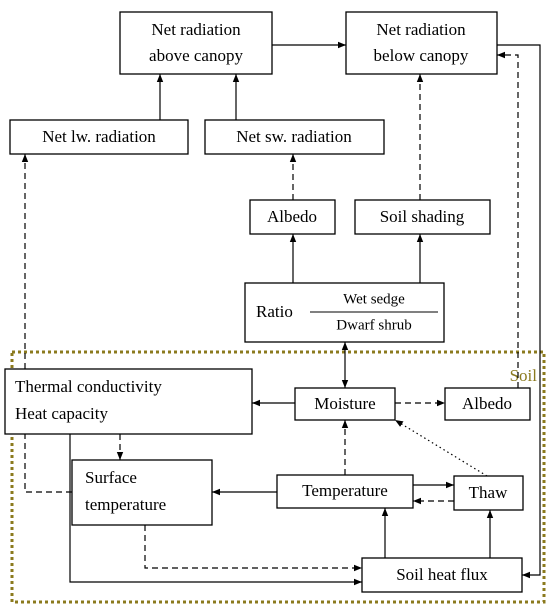 This screenshot has width=547, height=607. What do you see at coordinates (88, 386) in the screenshot?
I see `node-label: Thermal conductivity` at bounding box center [88, 386].